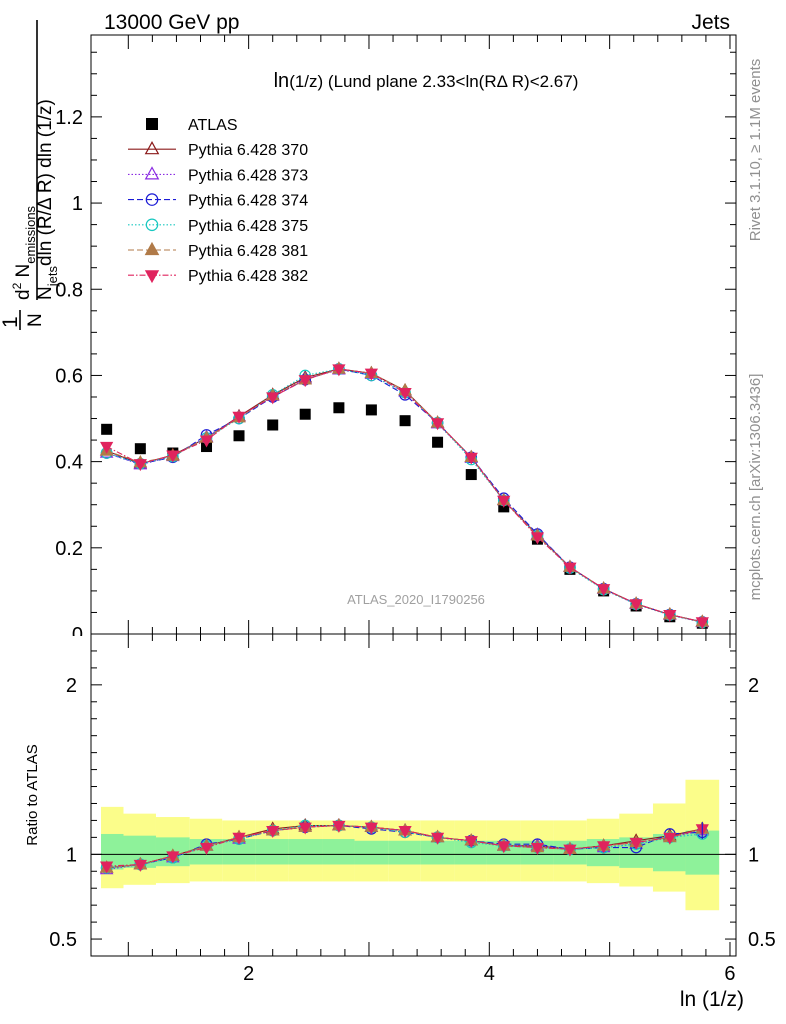  Describe the element at coordinates (32, 794) in the screenshot. I see `ratio-y-axis-label: Ratio to ATLAS` at that location.